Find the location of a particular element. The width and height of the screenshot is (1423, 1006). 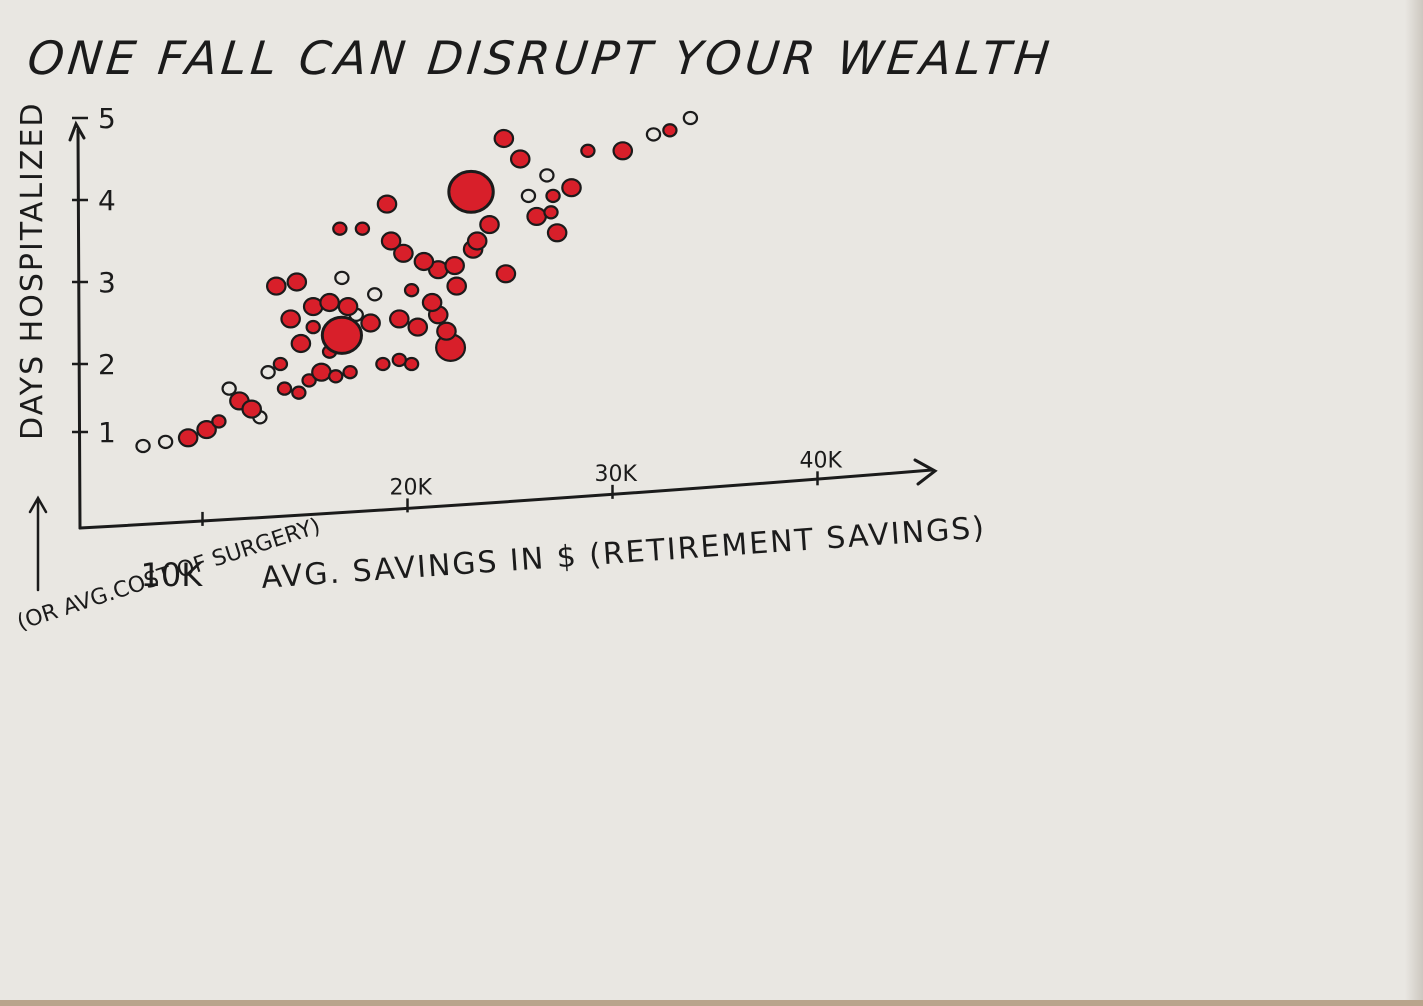

x-axis-line is located at coordinates (506, 499).